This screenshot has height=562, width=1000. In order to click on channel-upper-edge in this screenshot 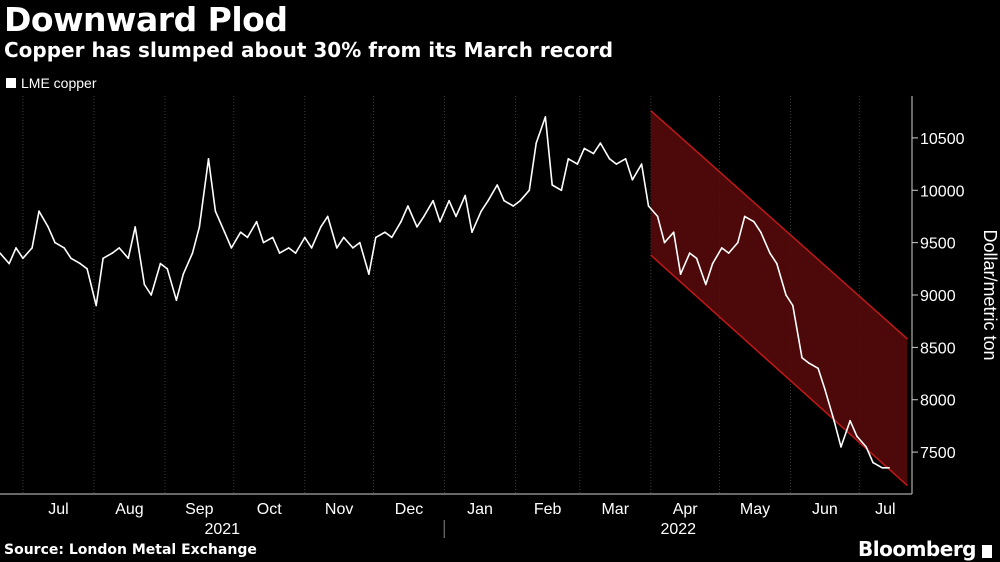, I will do `click(779, 225)`.